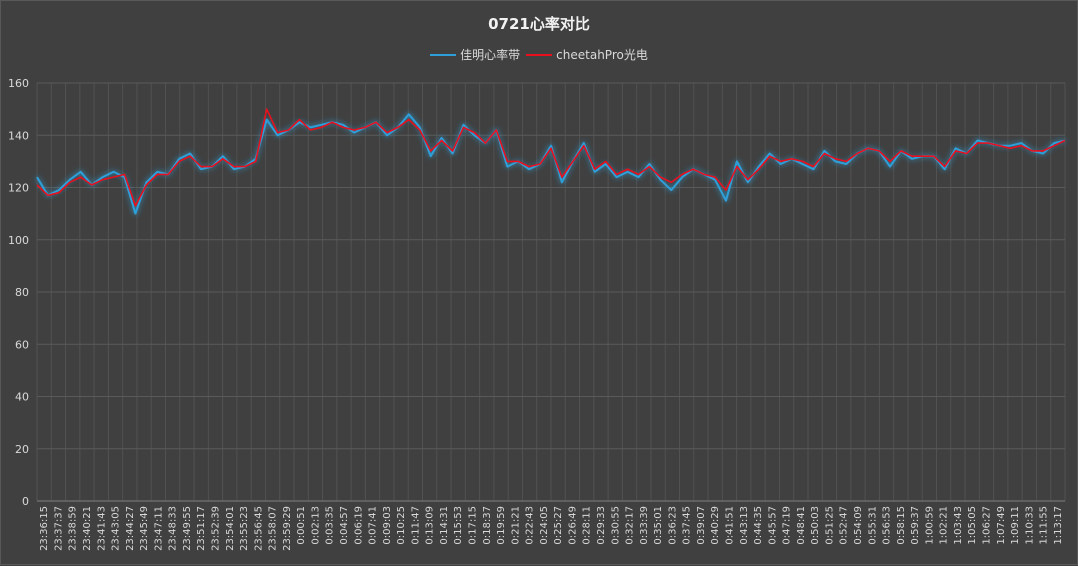 The width and height of the screenshot is (1078, 566). What do you see at coordinates (144, 528) in the screenshot?
I see `x-tick-label: 23:45:49` at bounding box center [144, 528].